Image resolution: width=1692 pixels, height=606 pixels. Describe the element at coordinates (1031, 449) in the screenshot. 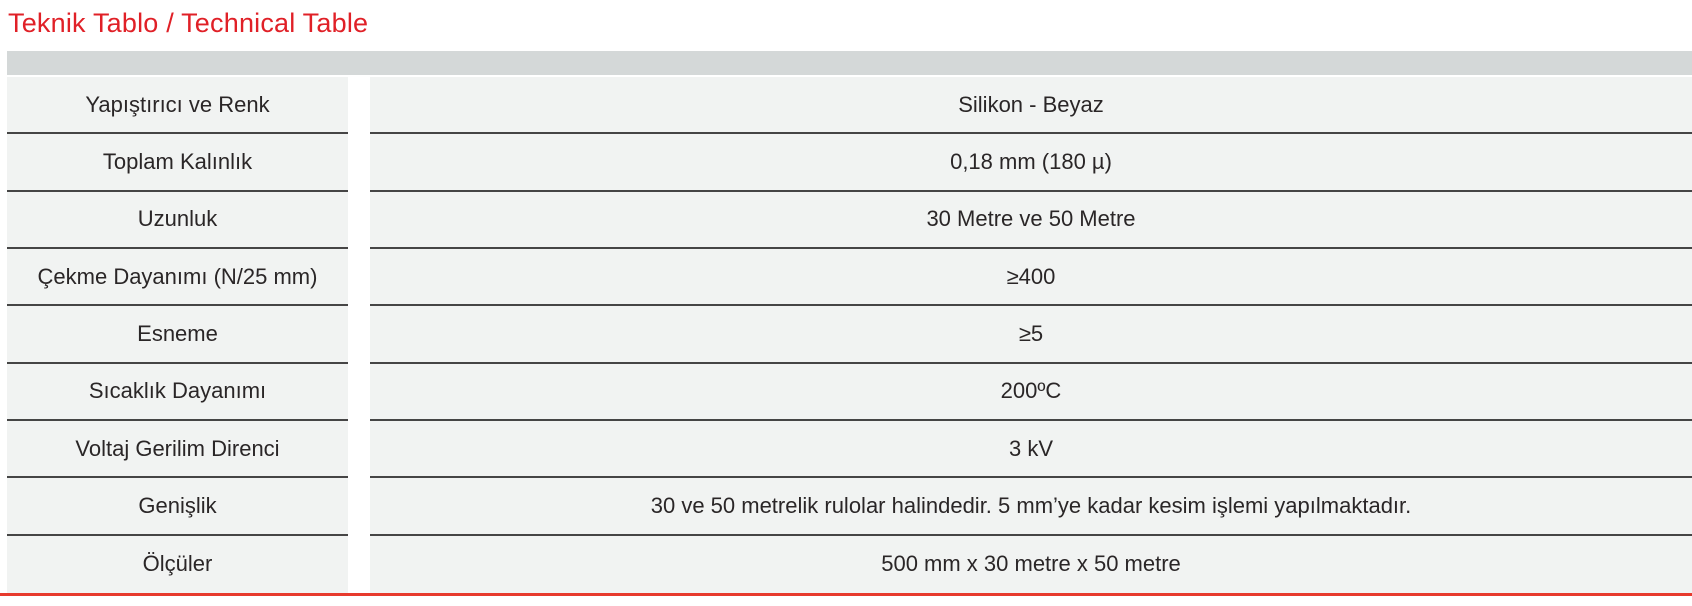

I see `row-value: 3 kV` at that location.